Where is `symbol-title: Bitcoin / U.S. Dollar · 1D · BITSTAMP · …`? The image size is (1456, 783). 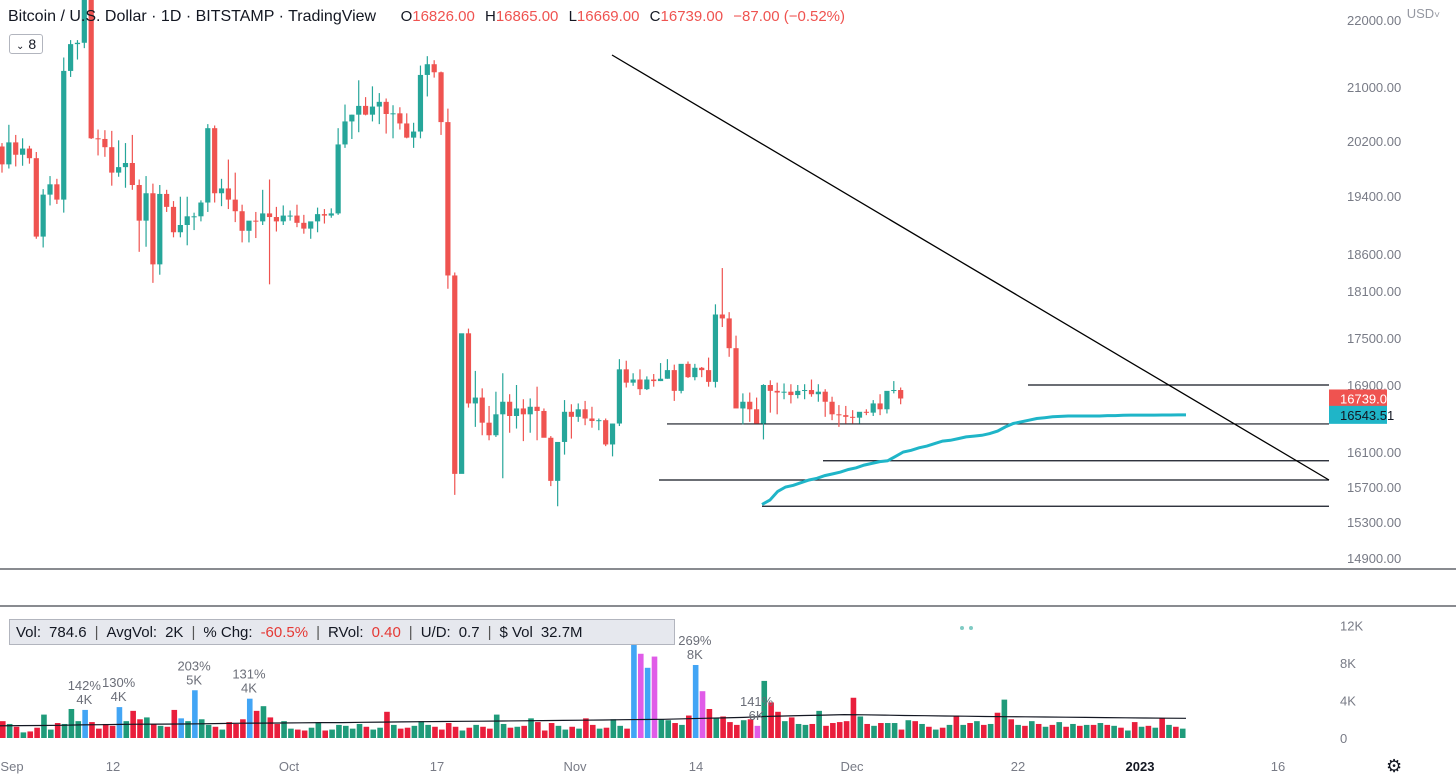
symbol-title: Bitcoin / U.S. Dollar · 1D · BITSTAMP · … is located at coordinates (192, 16).